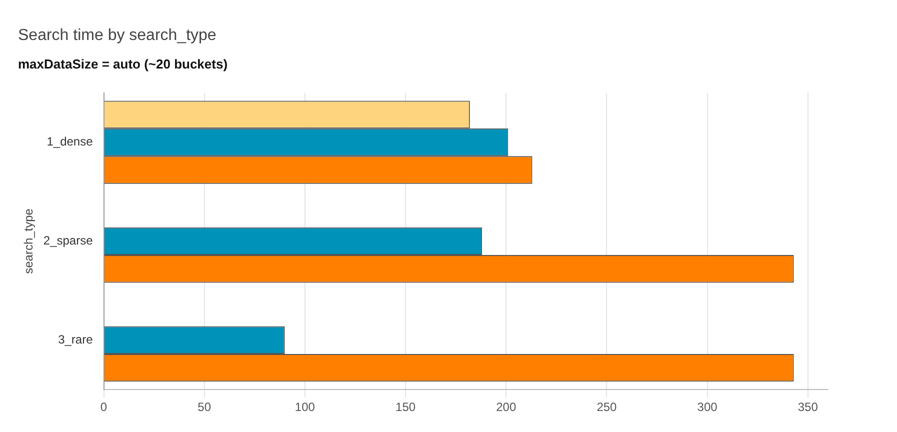 The image size is (897, 432). What do you see at coordinates (707, 407) in the screenshot?
I see `x-tick-label: 300` at bounding box center [707, 407].